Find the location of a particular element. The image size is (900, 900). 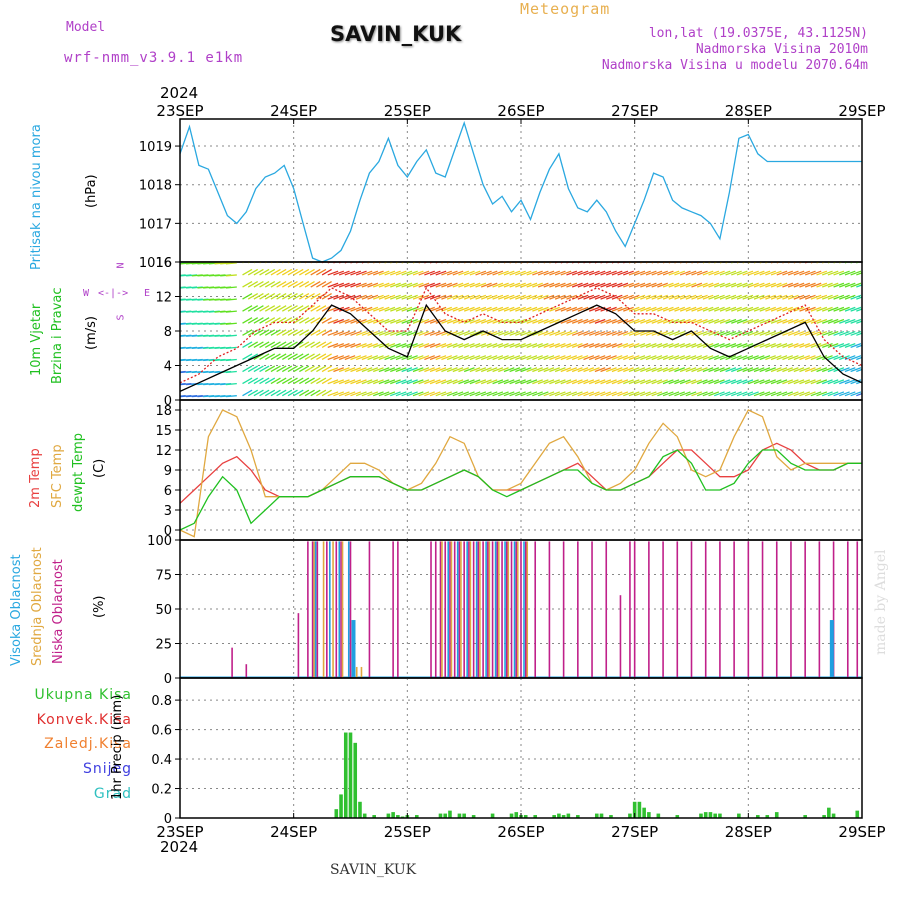

wind-arrow-field is located at coordinates (521, 330).